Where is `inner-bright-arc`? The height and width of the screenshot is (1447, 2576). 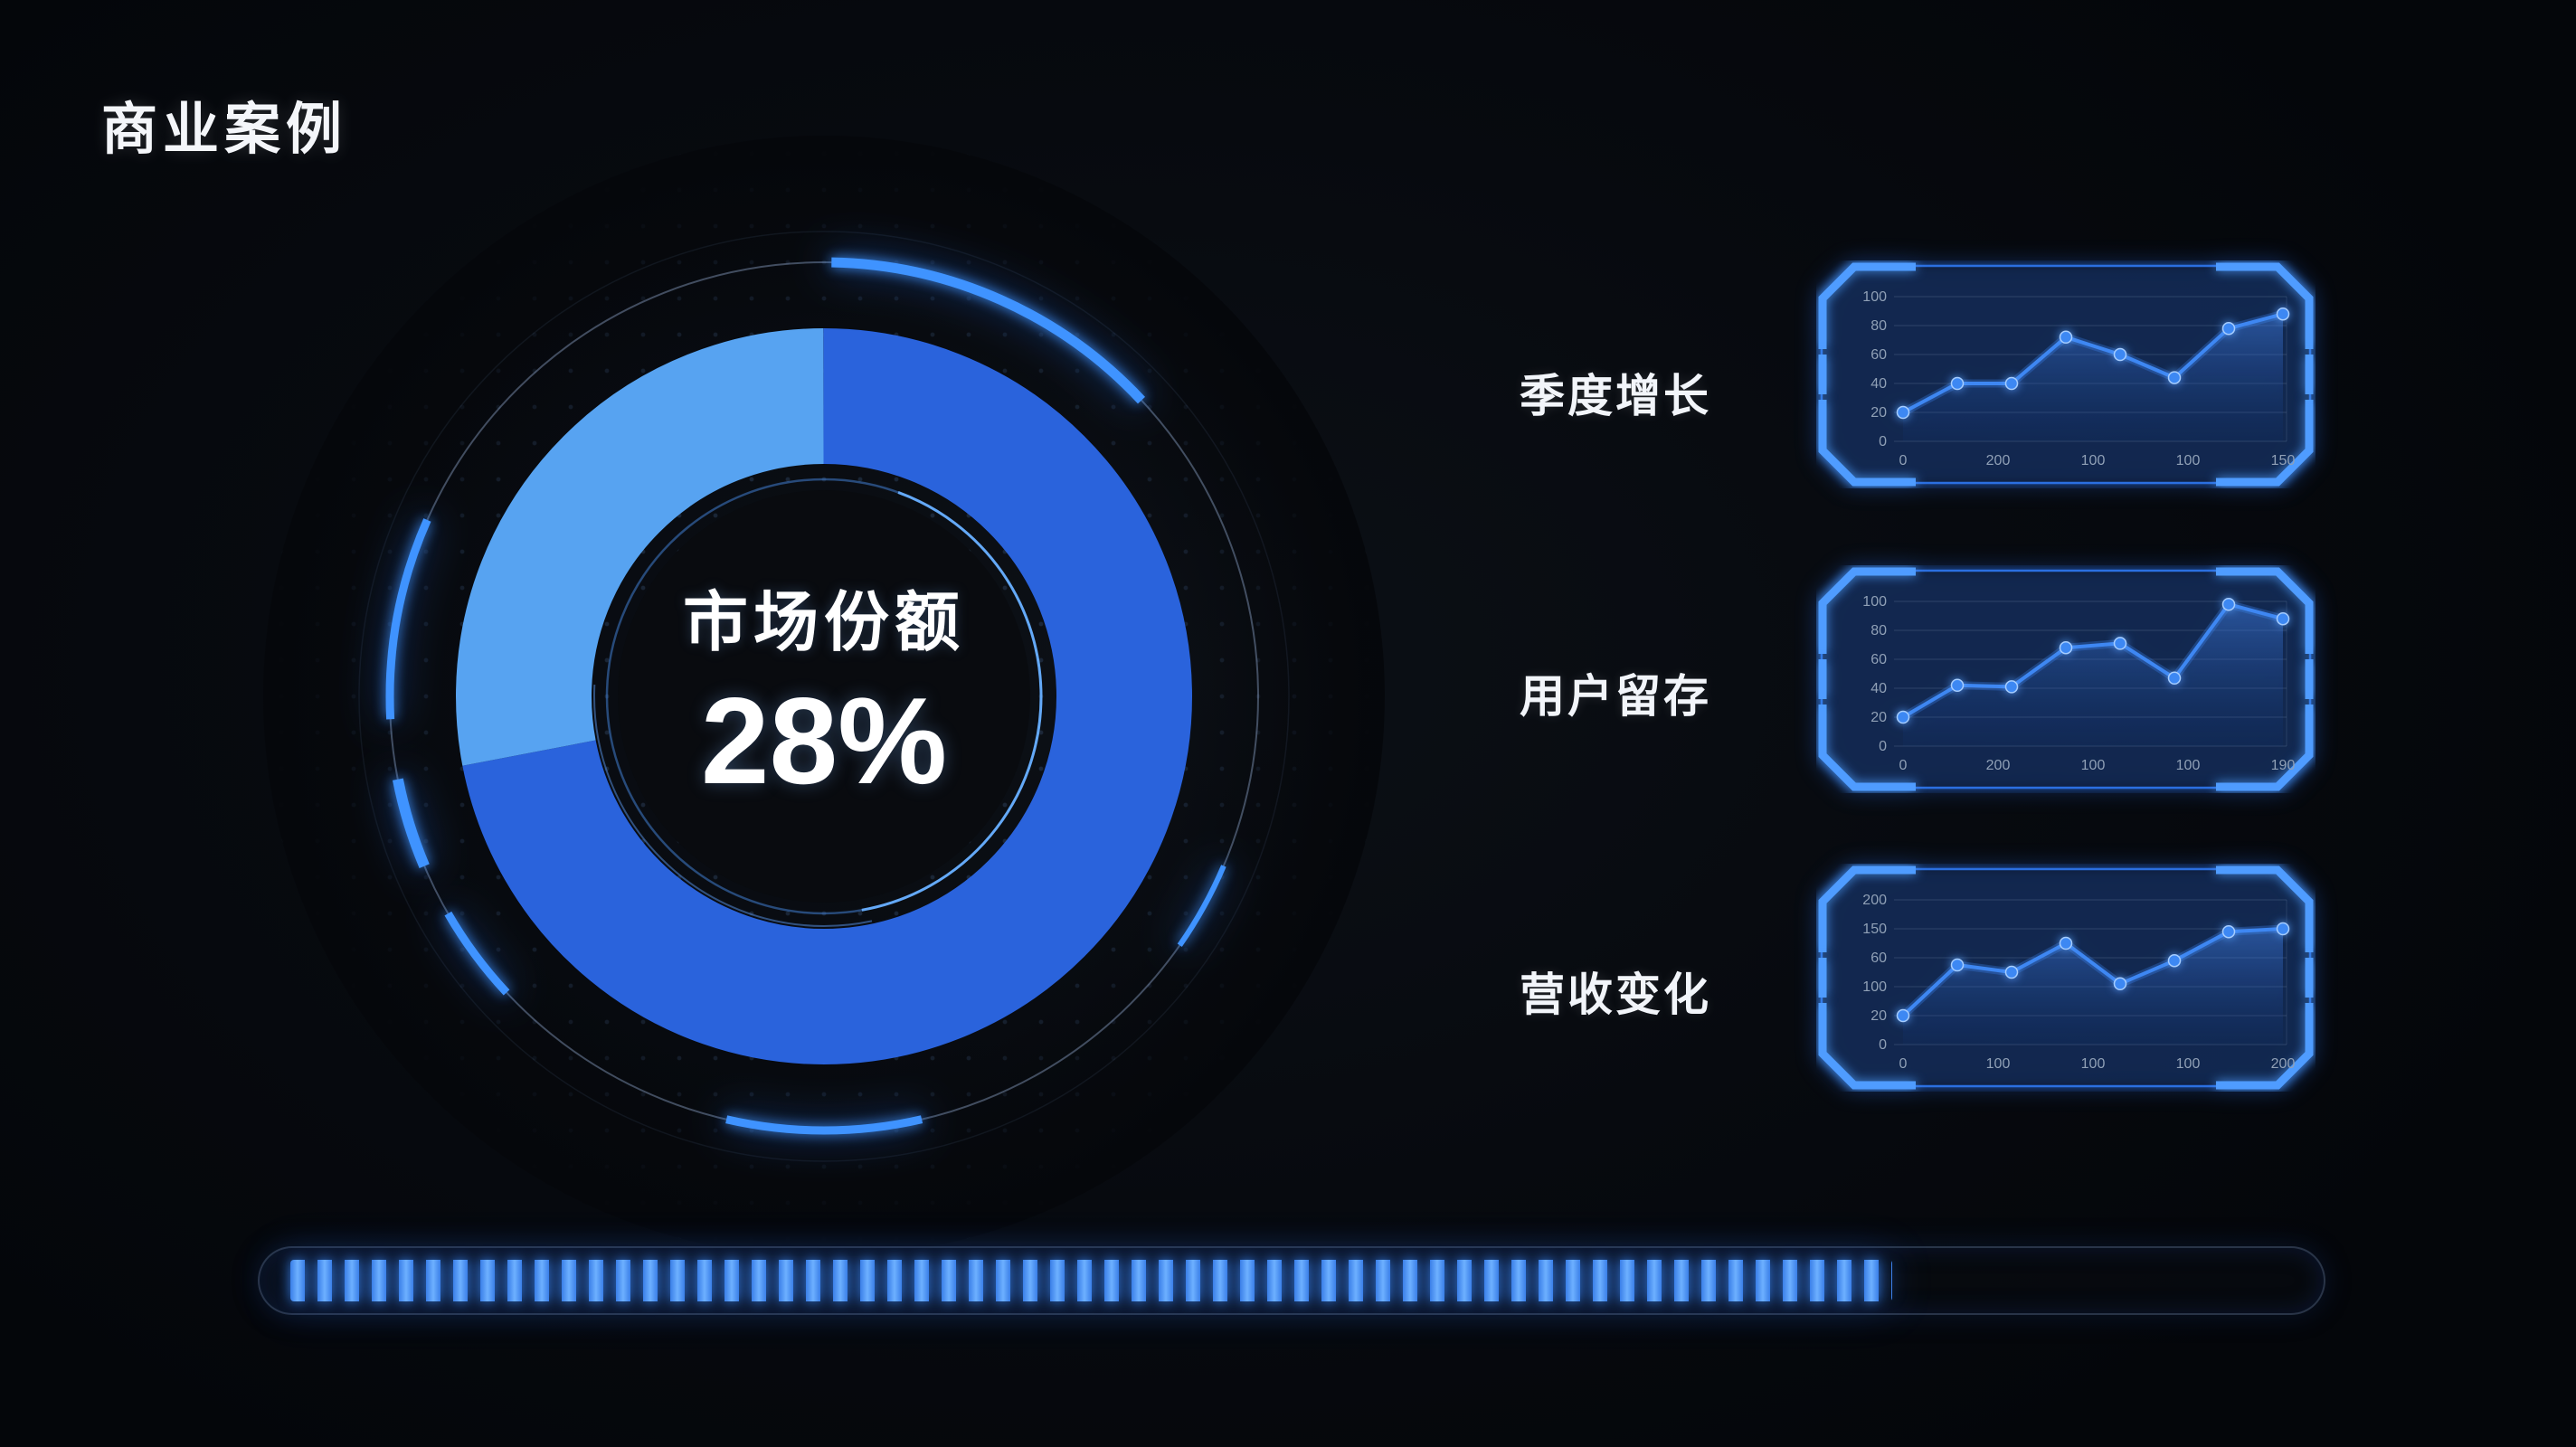
inner-bright-arc is located at coordinates (824, 696).